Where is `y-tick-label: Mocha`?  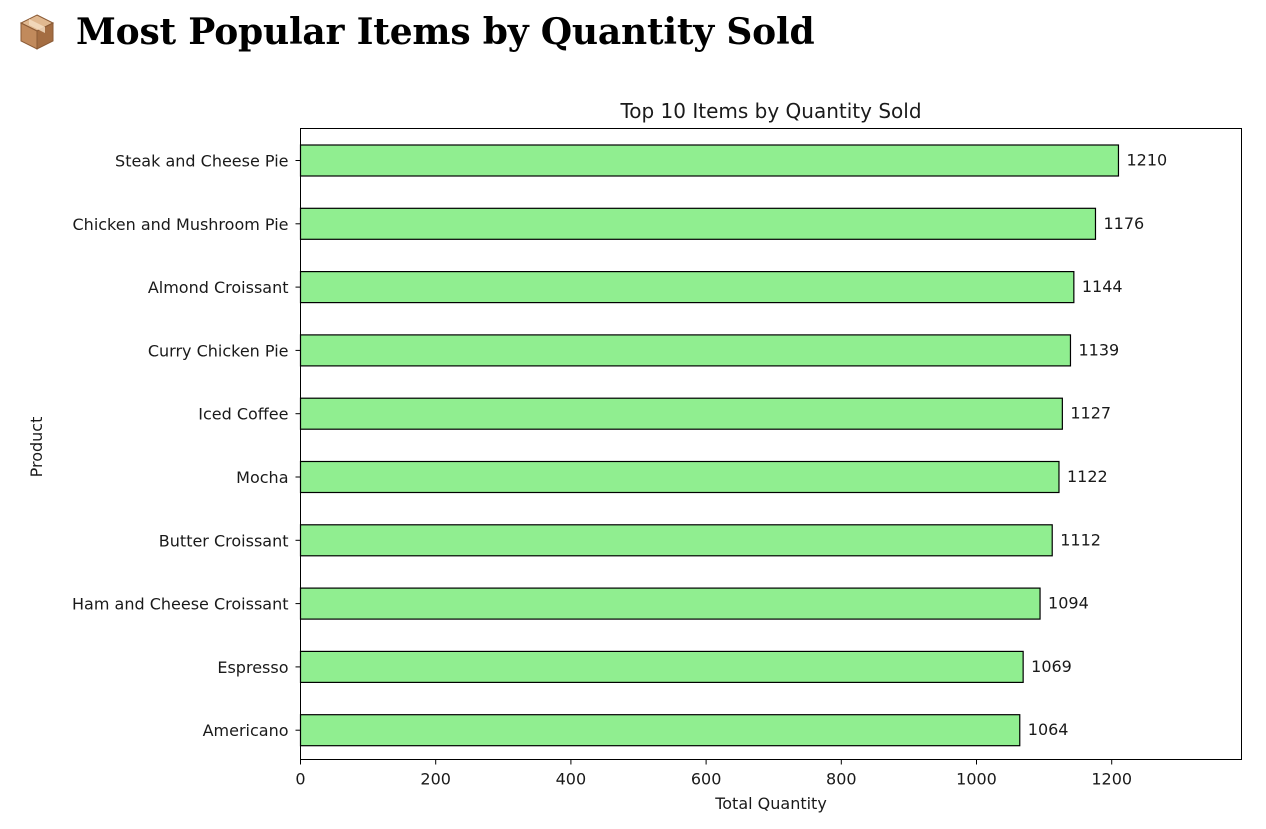 y-tick-label: Mocha is located at coordinates (262, 477).